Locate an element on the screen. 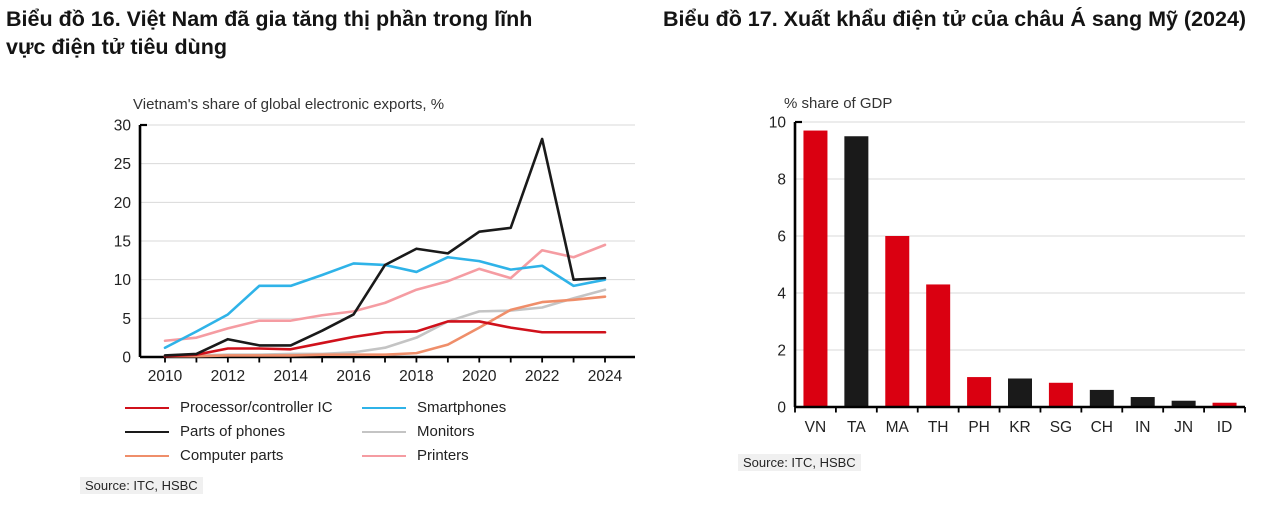 This screenshot has height=510, width=1283. legend-swatch-computer-parts is located at coordinates (147, 455).